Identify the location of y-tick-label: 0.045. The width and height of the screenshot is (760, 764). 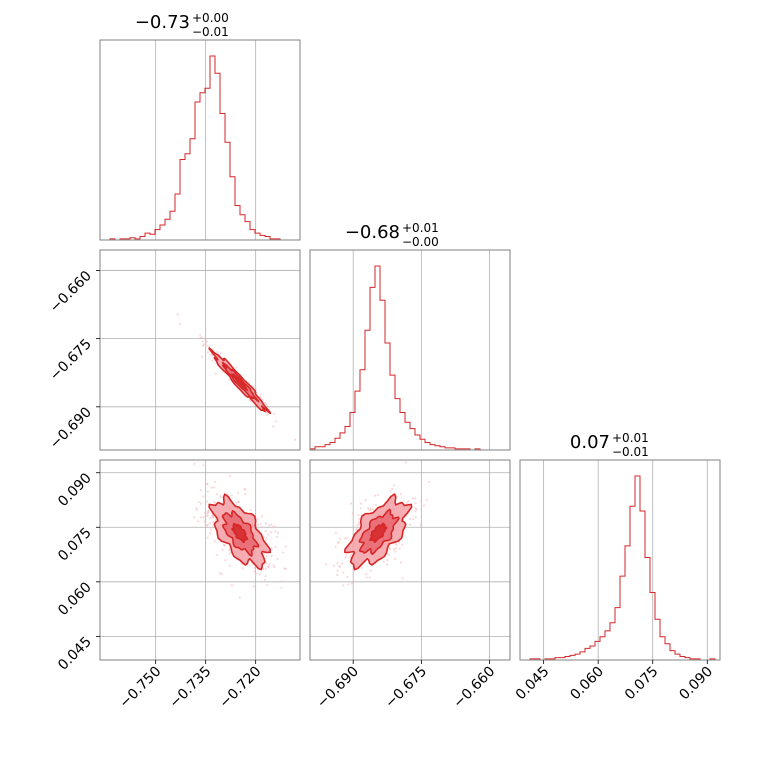
(75, 654).